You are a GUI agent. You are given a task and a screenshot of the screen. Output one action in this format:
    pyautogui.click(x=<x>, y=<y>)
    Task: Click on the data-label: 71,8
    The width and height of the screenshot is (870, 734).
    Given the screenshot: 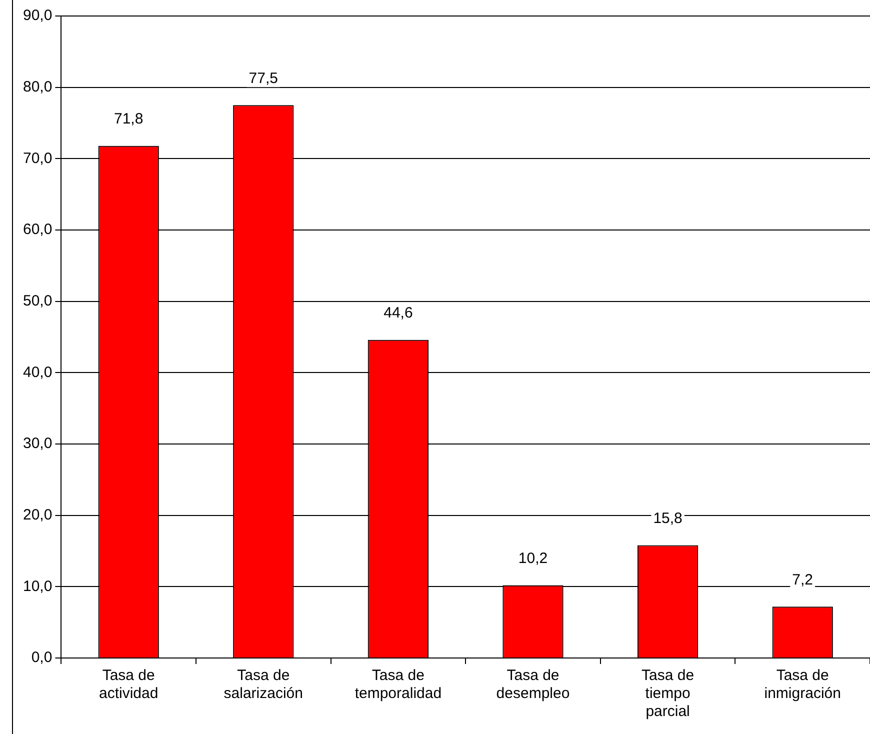 What is the action you would take?
    pyautogui.click(x=129, y=119)
    